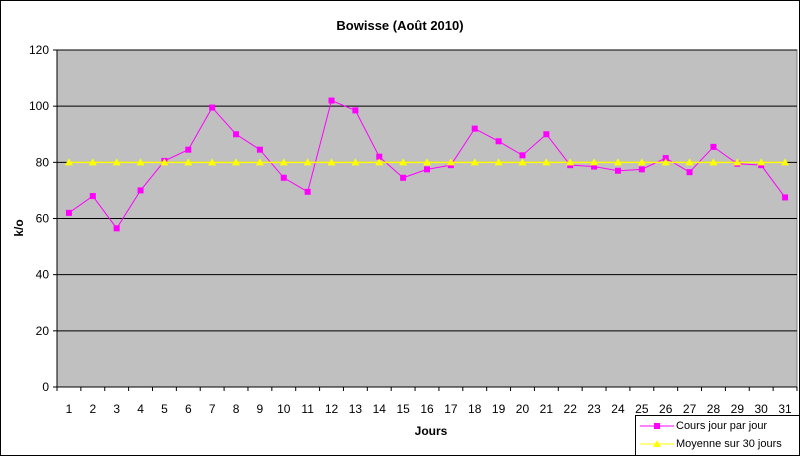  What do you see at coordinates (571, 409) in the screenshot?
I see `x-tick-label: 22` at bounding box center [571, 409].